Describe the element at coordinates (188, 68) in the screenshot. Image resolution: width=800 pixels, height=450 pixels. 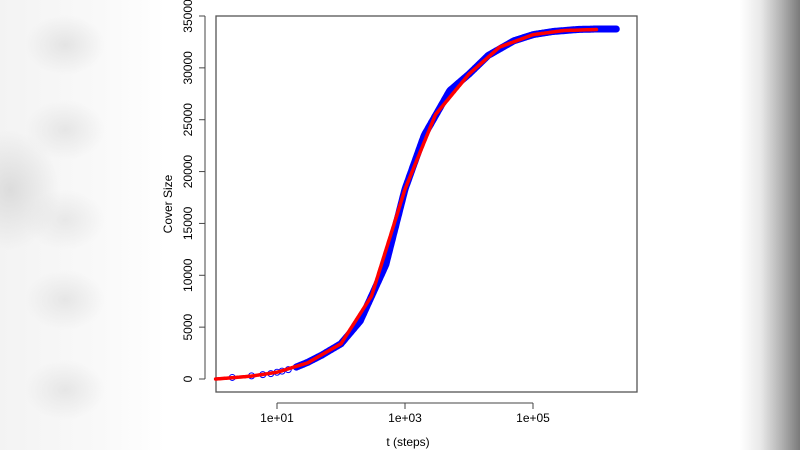
I see `y-tick-label: 30000` at that location.